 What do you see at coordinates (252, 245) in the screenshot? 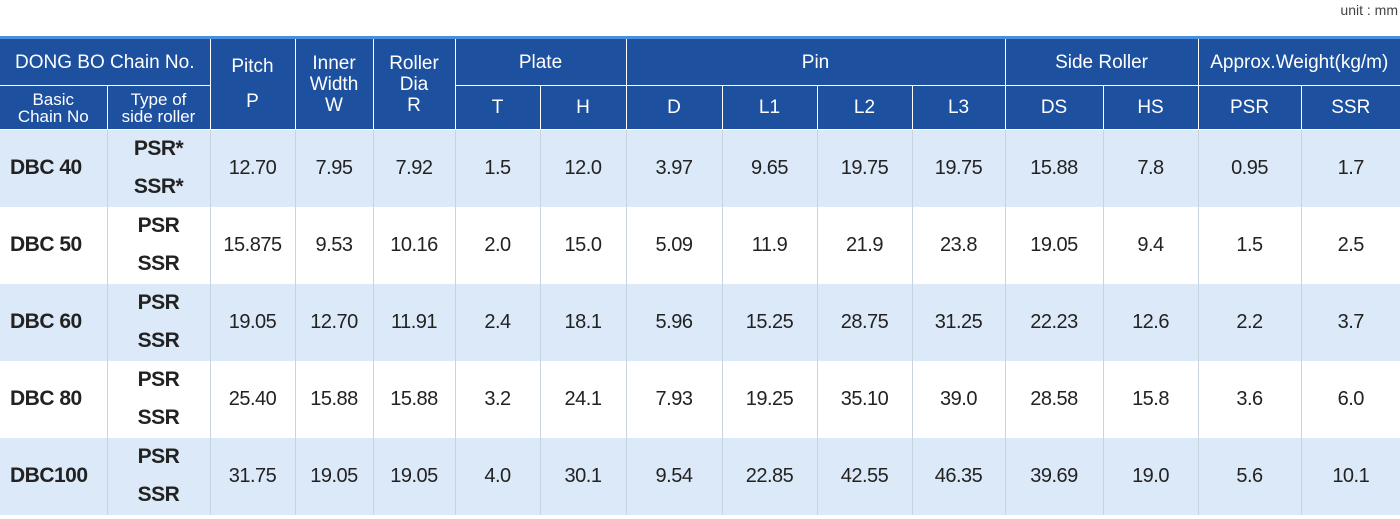
I see `value-cell: 15.875` at bounding box center [252, 245].